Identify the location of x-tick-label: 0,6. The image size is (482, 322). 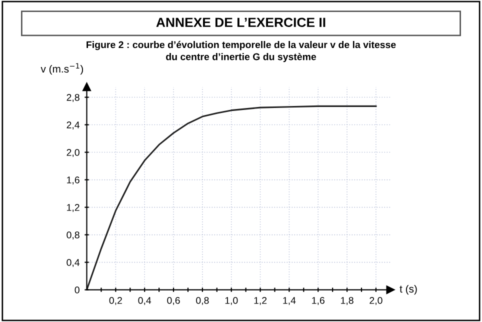
(173, 301).